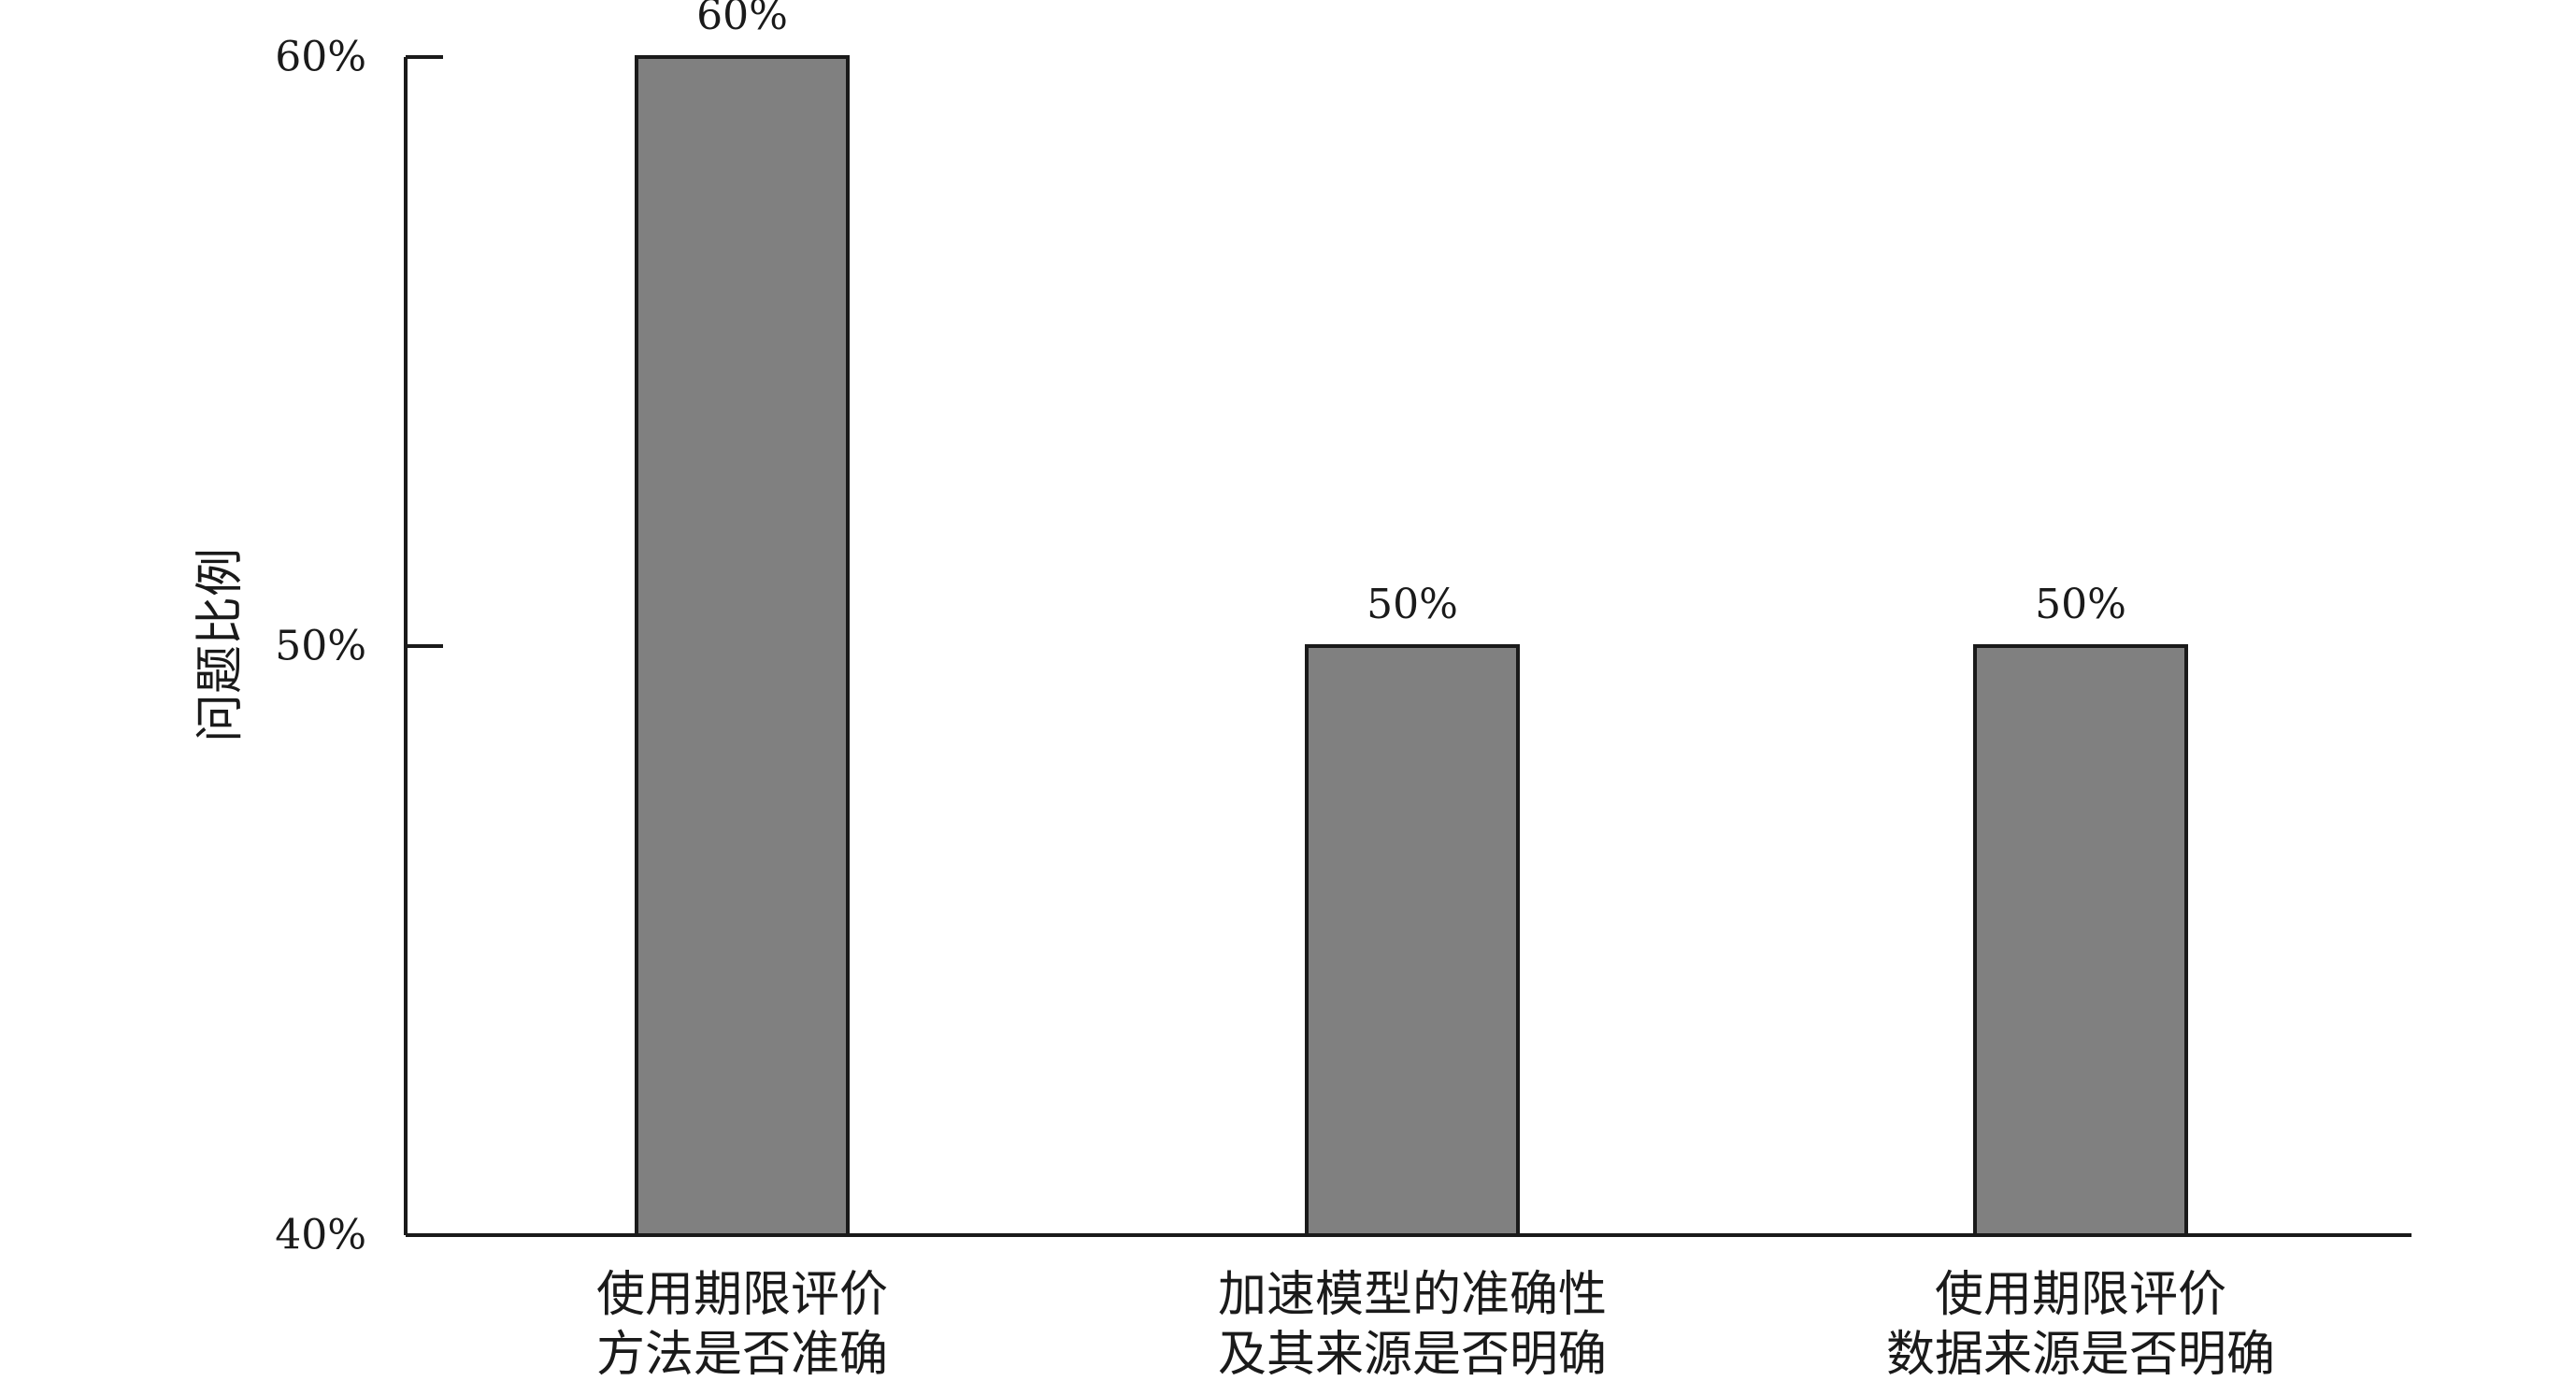 Image resolution: width=2576 pixels, height=1381 pixels. Describe the element at coordinates (742, 19) in the screenshot. I see `bar-value-label: 60%` at that location.